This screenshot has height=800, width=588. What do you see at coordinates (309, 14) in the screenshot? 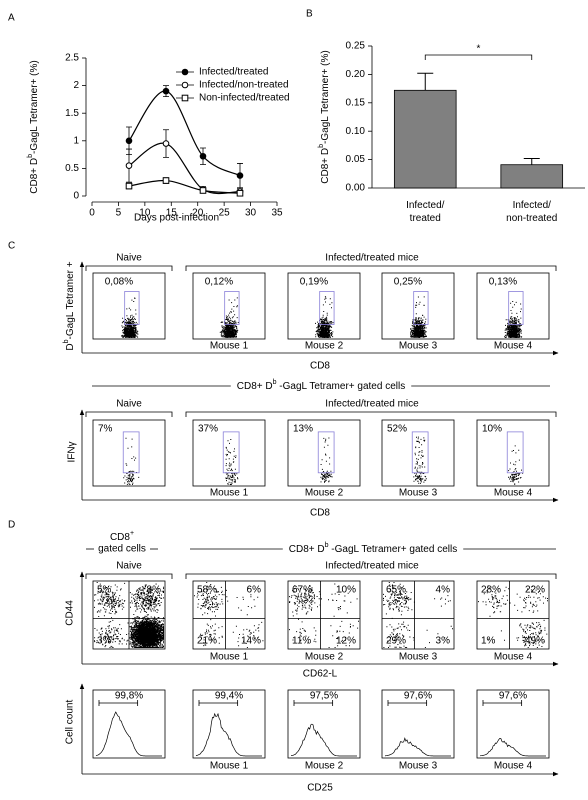
I see `panel-label: B` at bounding box center [309, 14].